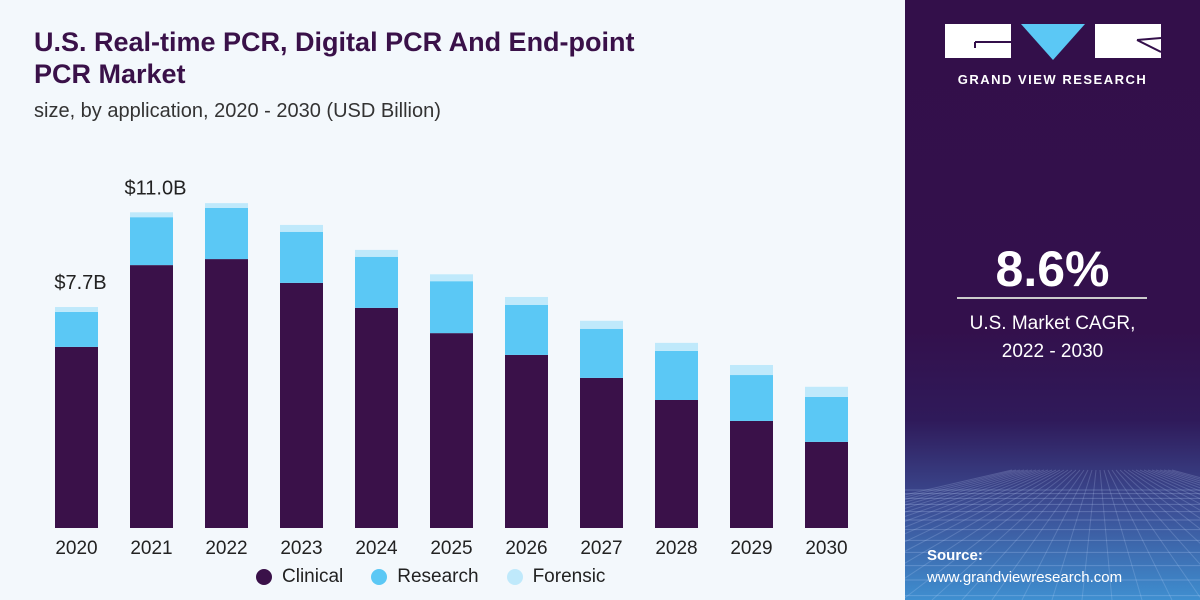 Image resolution: width=1200 pixels, height=600 pixels. I want to click on data-label-2021: $11.0B, so click(156, 188).